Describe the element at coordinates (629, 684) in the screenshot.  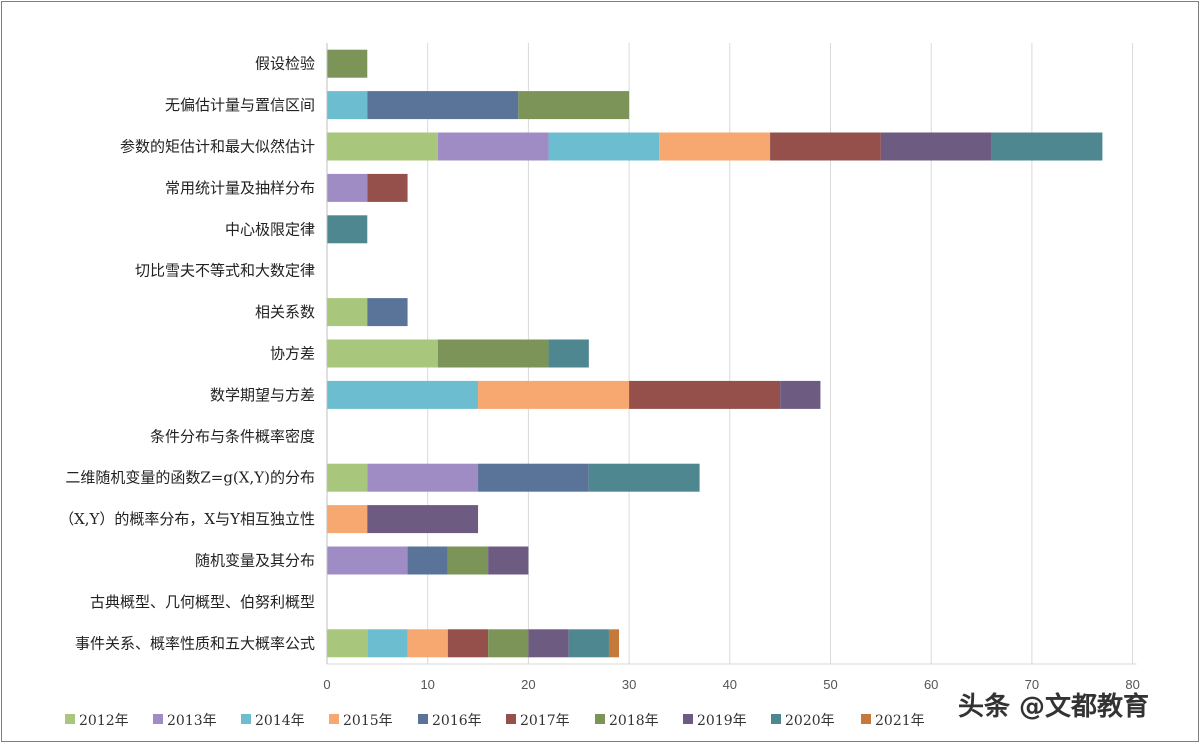
I see `x-tick-label: 30` at that location.